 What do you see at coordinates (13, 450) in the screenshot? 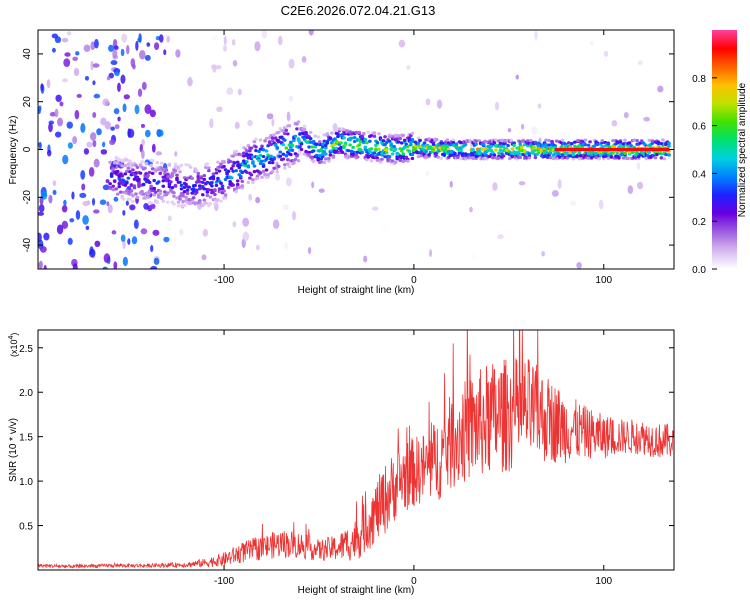
I see `snr-y-label: SNR (10 * v/v)` at bounding box center [13, 450].